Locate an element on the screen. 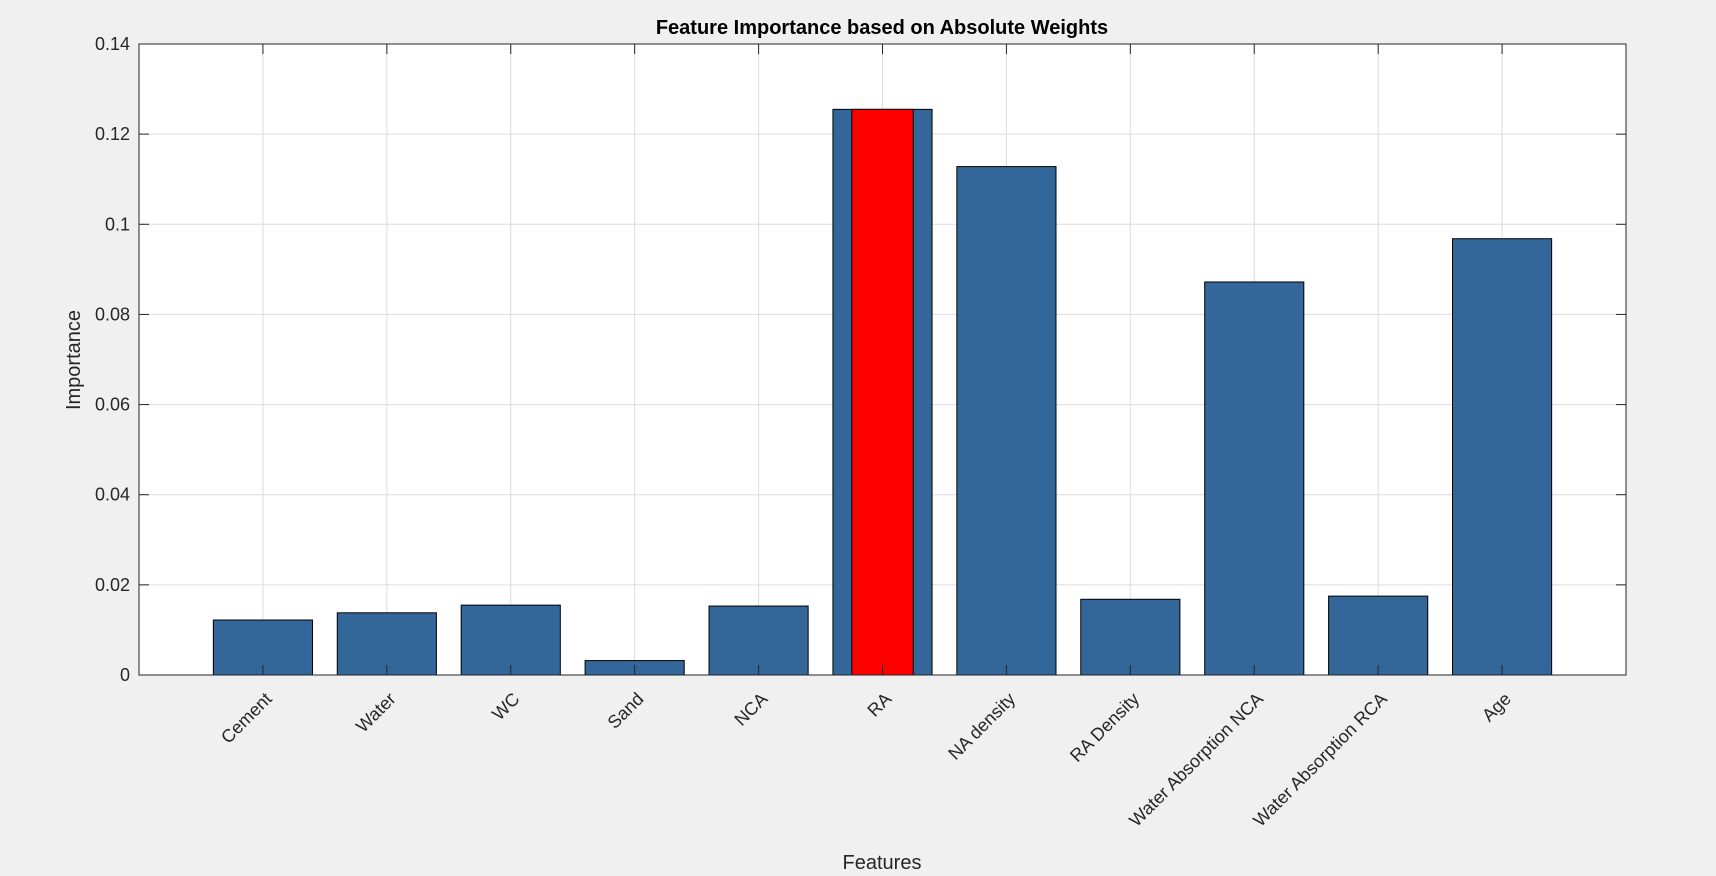 The image size is (1716, 876). y-tick-label: 0.12 is located at coordinates (112, 134).